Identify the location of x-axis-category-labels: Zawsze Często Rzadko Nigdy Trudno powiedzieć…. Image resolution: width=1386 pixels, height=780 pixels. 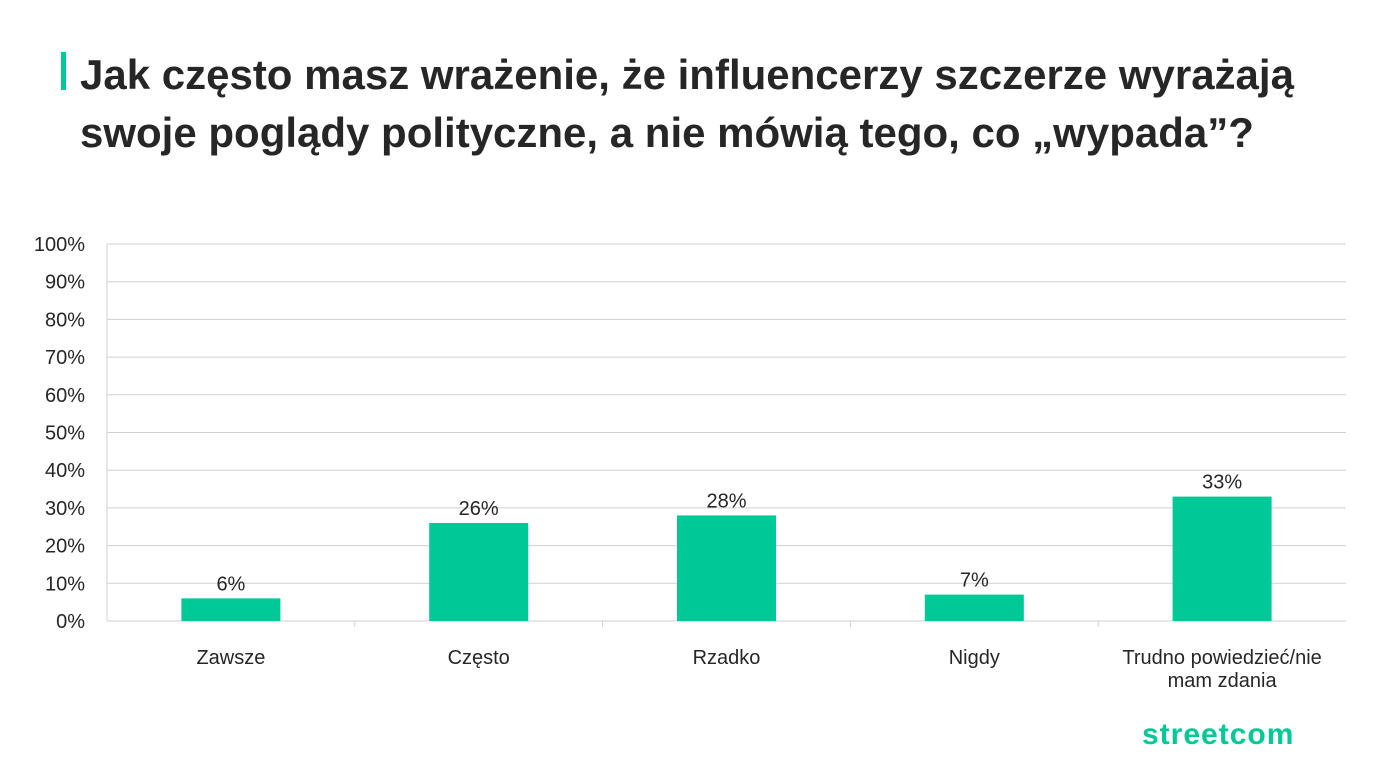
(758, 669).